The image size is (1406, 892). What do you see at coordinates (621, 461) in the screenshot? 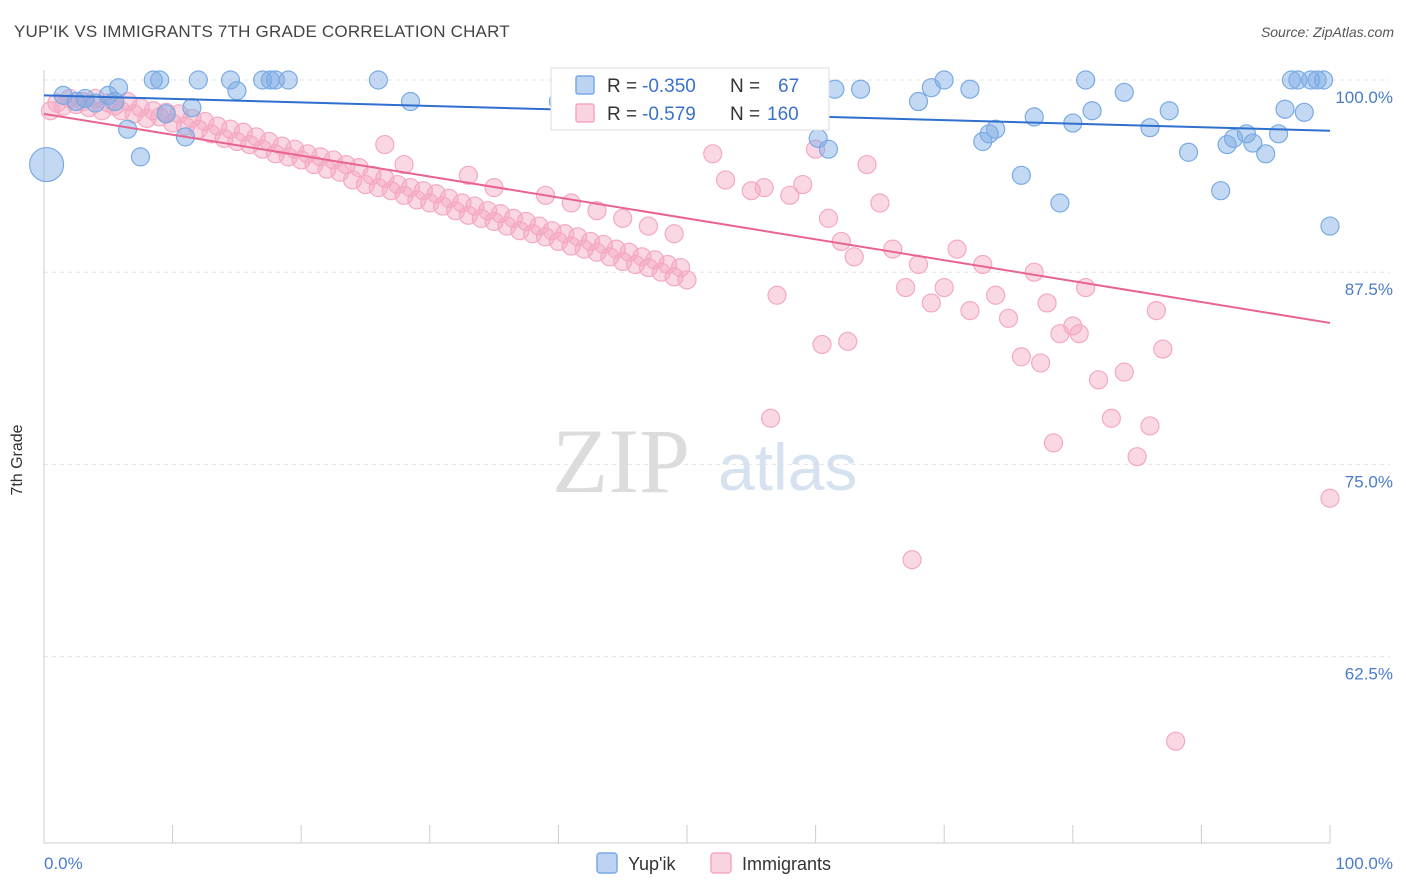
I see `watermark-zip: ZIP` at bounding box center [621, 461].